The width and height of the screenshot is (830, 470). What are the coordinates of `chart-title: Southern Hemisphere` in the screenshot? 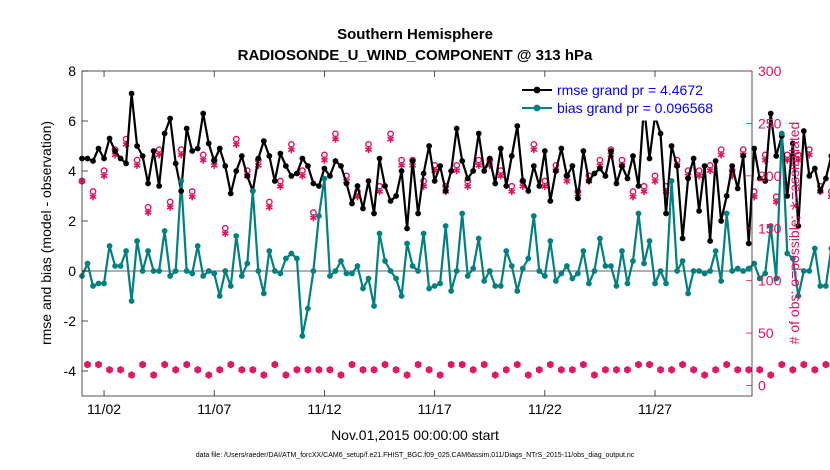 It's located at (415, 34).